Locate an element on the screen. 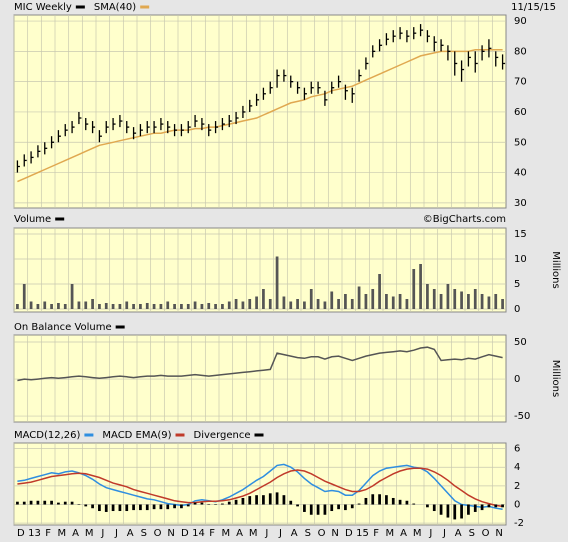  x-tick-label: O is located at coordinates (158, 533).